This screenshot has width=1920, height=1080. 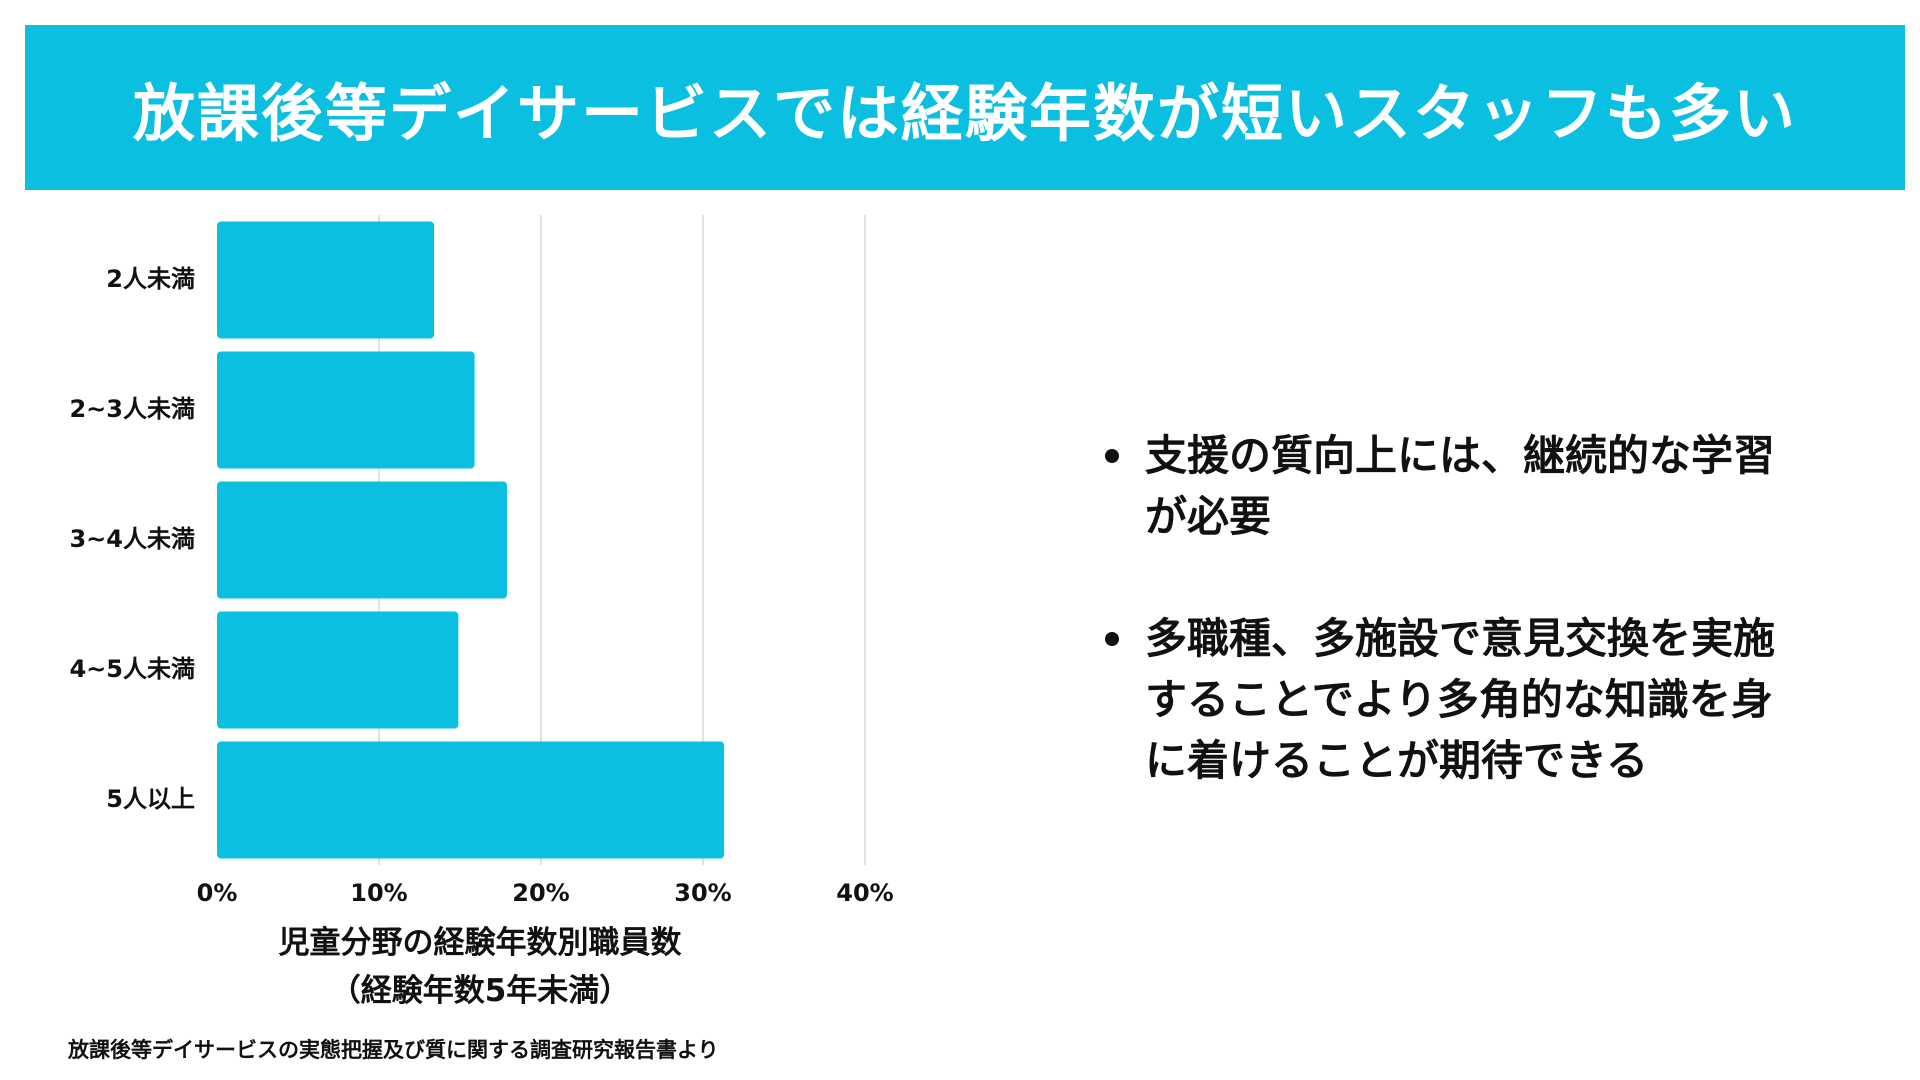 I want to click on chart-caption-sub: （経験年数5年未満）, so click(x=480, y=991).